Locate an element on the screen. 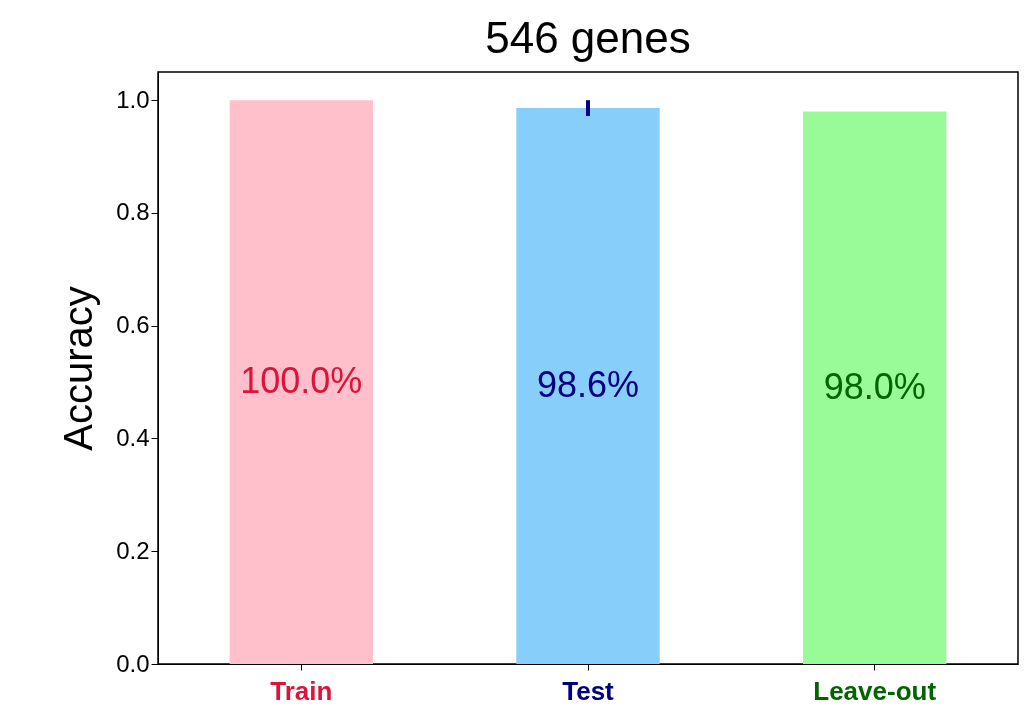  y-tick-label: 1.0 is located at coordinates (133, 99).